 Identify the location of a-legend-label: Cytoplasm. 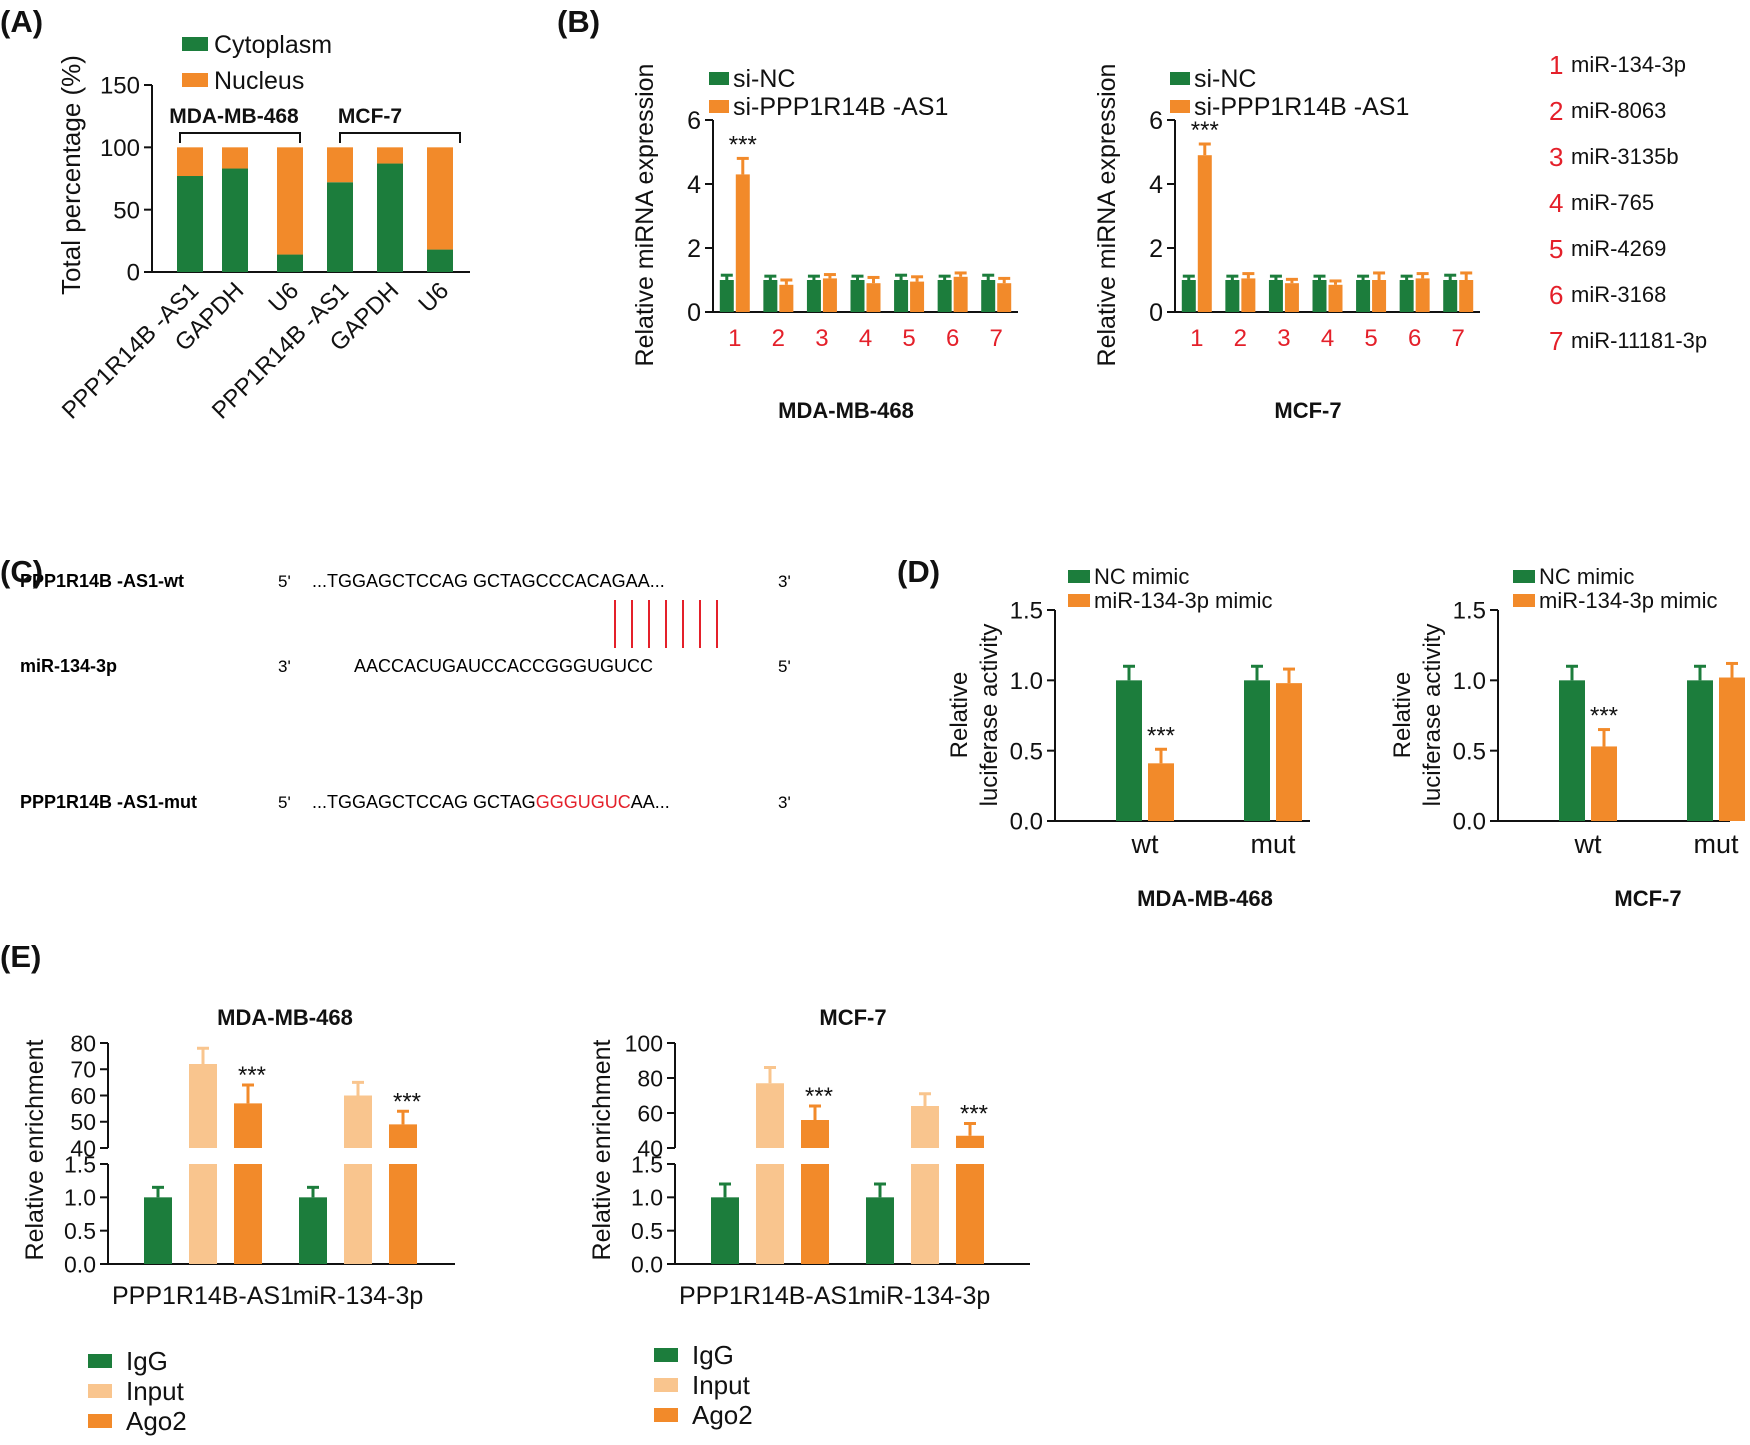
(273, 45).